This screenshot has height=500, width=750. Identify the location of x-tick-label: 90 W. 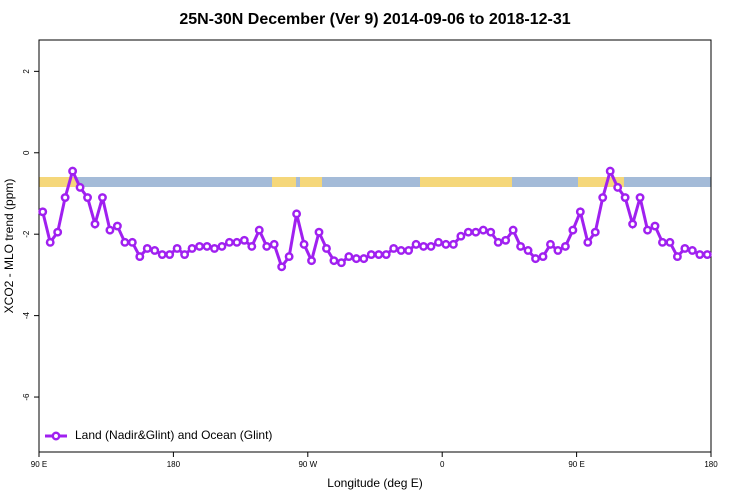
(307, 464).